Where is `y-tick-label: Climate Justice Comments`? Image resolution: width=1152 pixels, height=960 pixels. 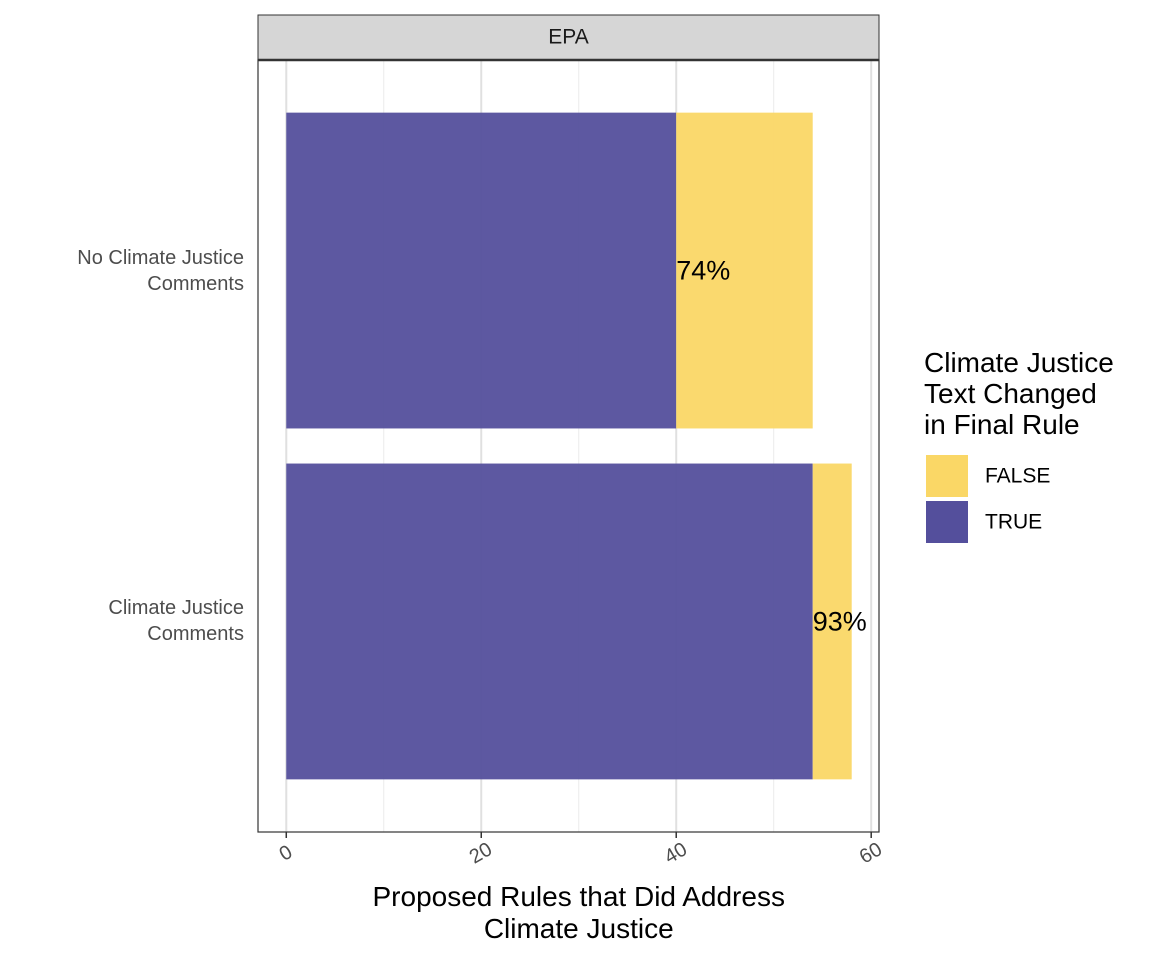
y-tick-label: Climate Justice Comments is located at coordinates (176, 621).